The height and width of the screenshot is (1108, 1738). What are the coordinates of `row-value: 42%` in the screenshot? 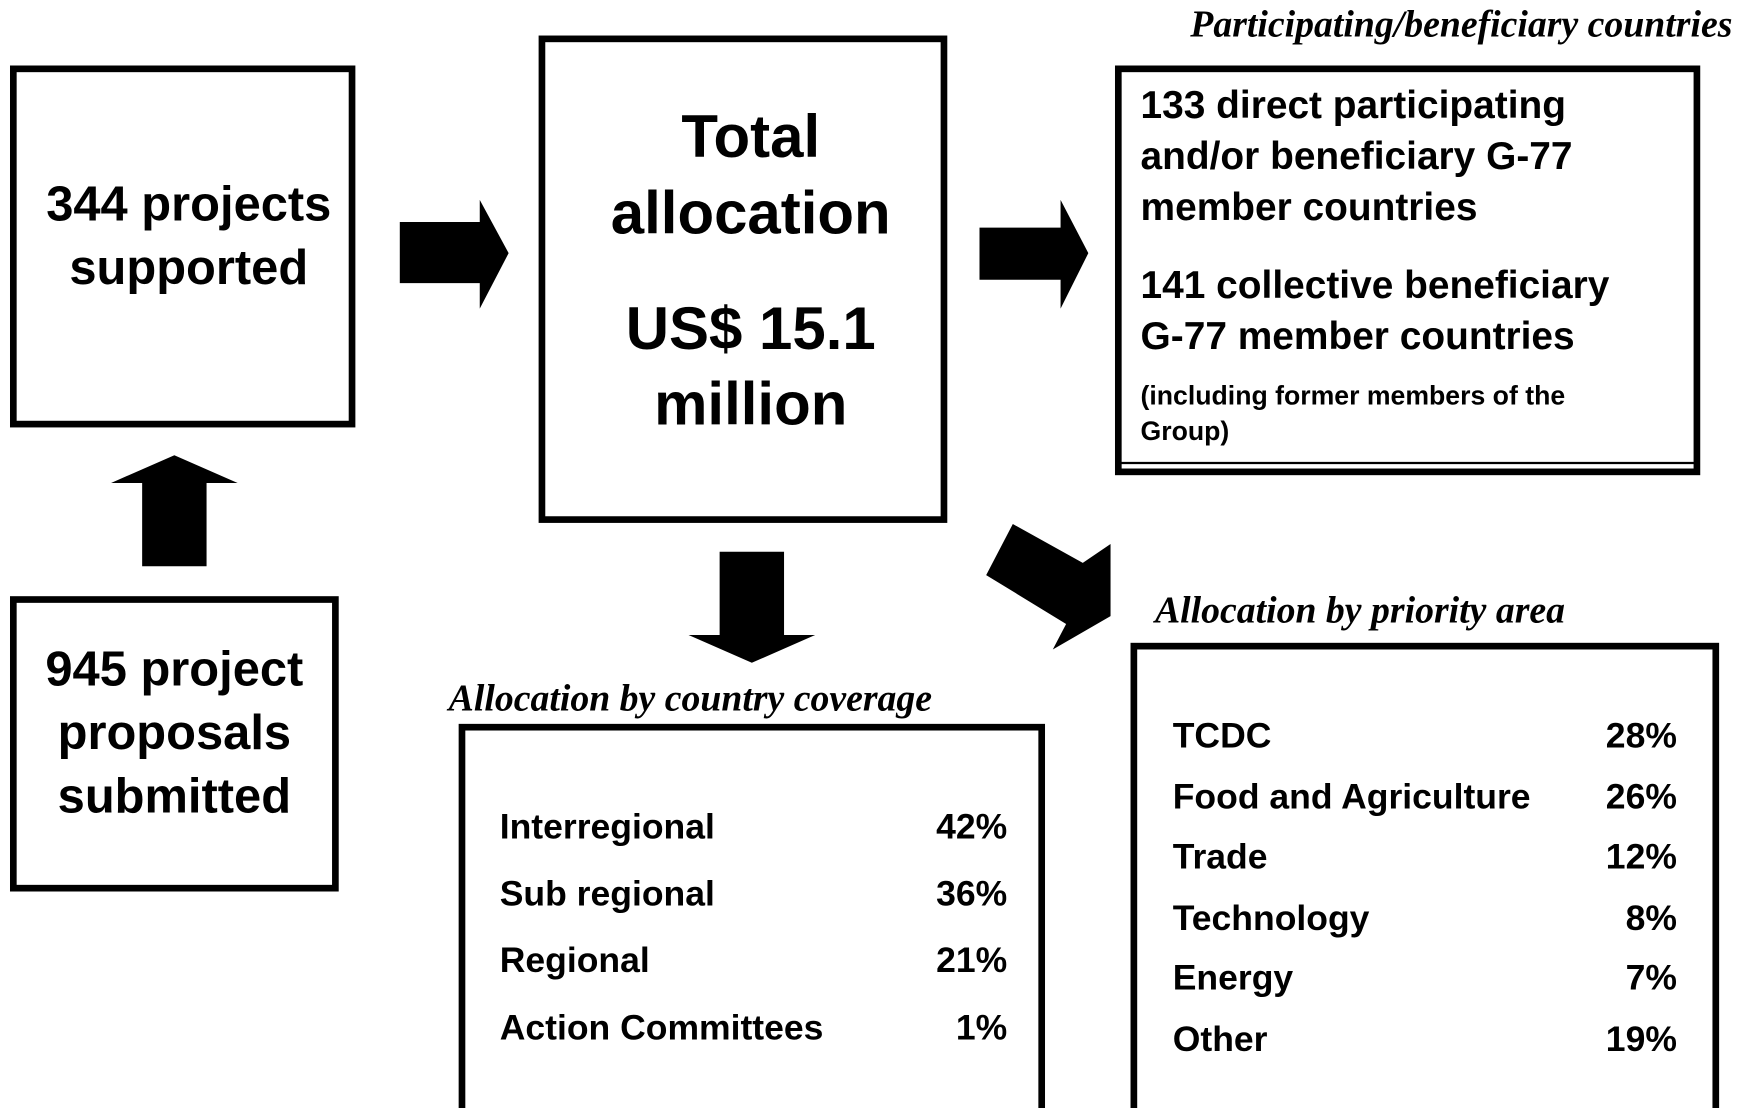 It's located at (971, 827).